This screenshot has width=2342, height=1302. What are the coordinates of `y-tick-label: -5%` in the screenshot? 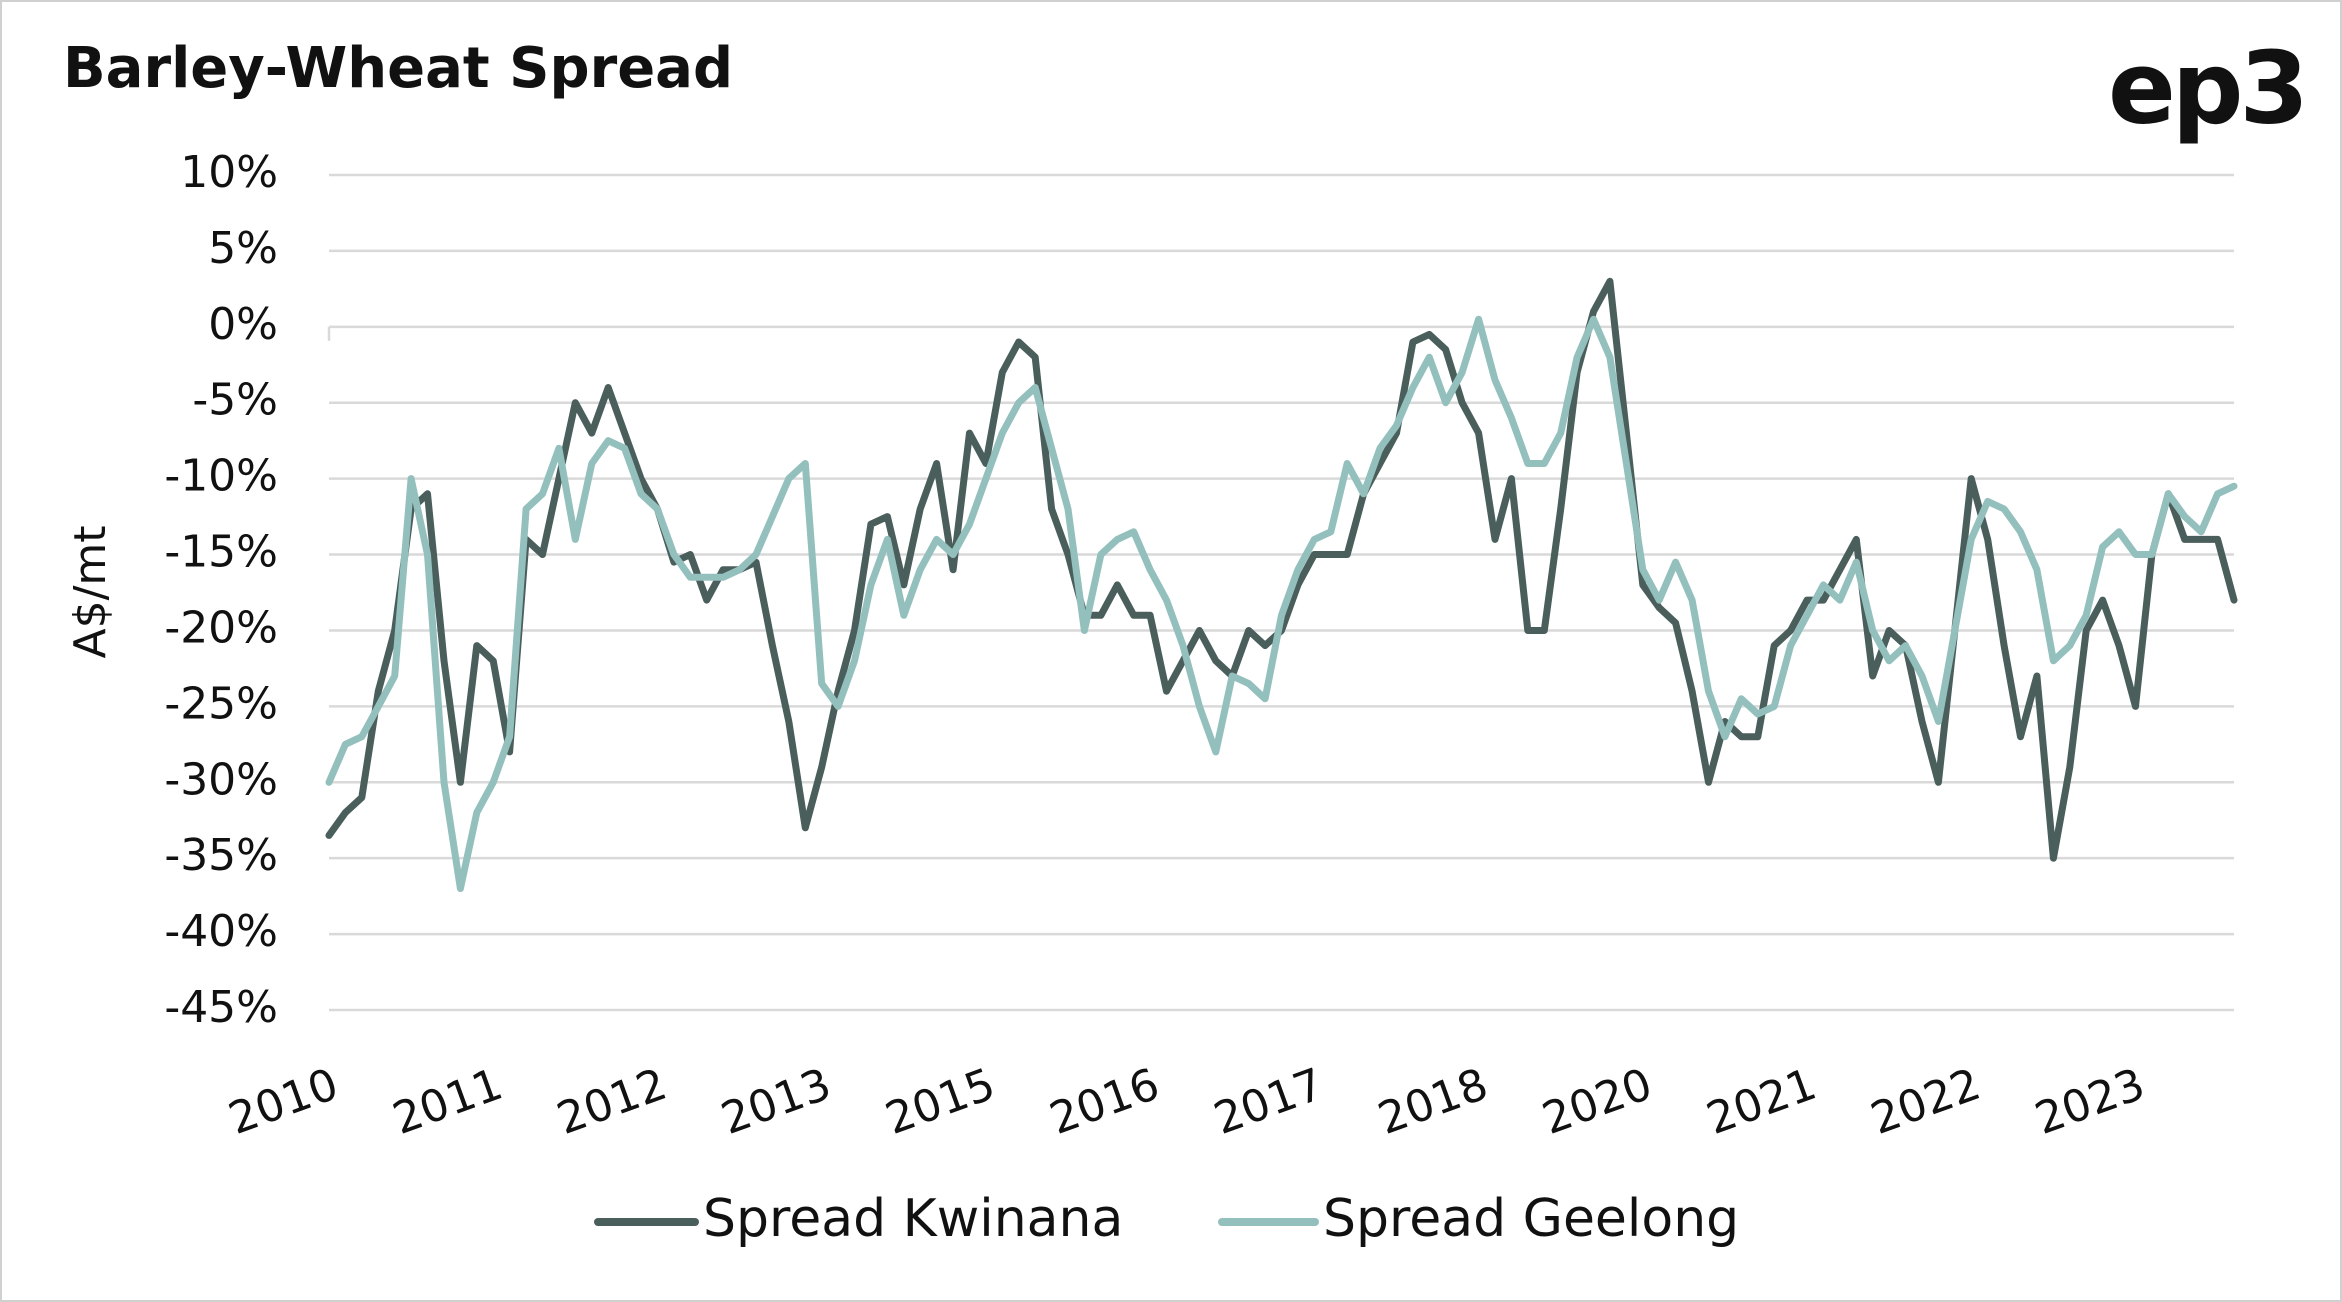 It's located at (235, 400).